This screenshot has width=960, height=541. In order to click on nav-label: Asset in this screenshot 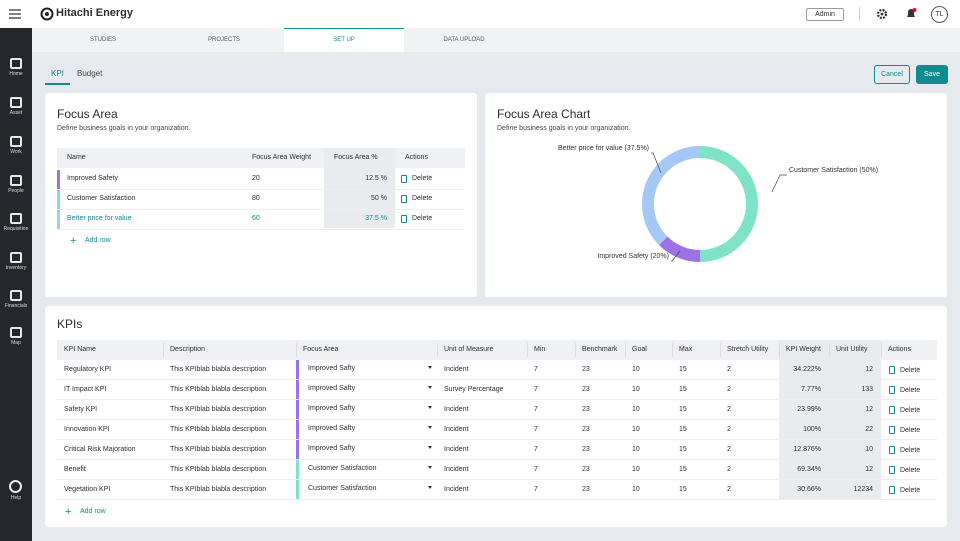, I will do `click(16, 113)`.